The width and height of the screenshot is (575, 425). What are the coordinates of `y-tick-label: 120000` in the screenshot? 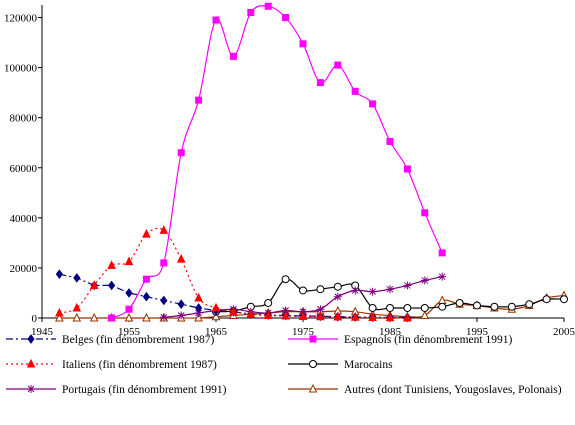 It's located at (21, 19).